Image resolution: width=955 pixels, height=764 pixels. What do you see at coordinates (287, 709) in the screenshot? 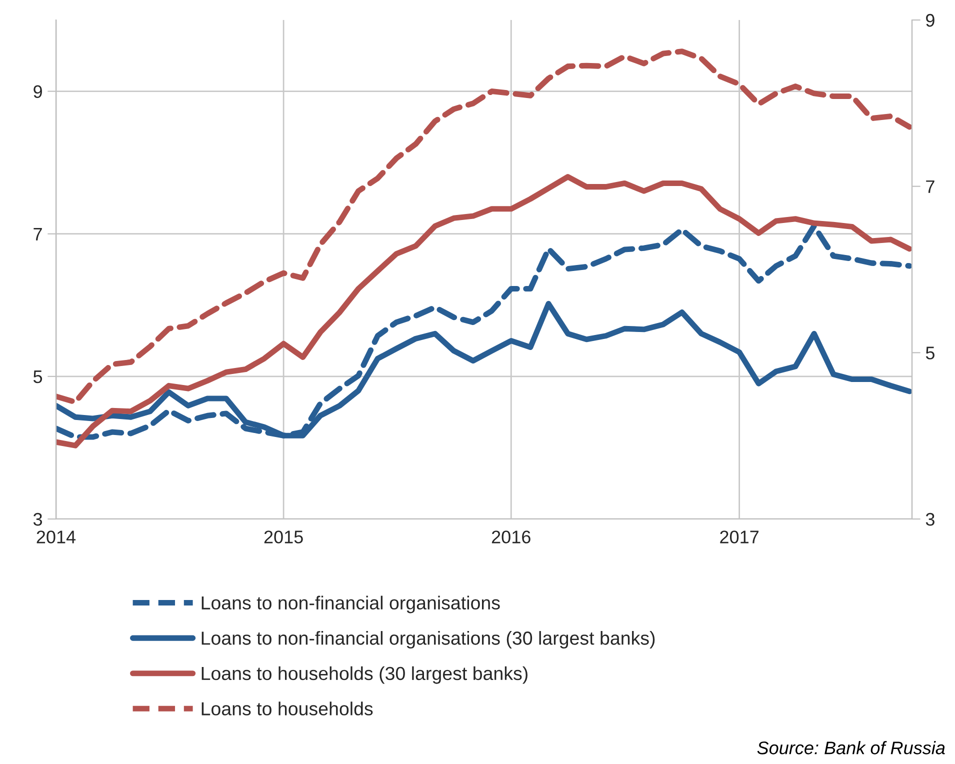
I see `legend-label: Loans to households` at bounding box center [287, 709].